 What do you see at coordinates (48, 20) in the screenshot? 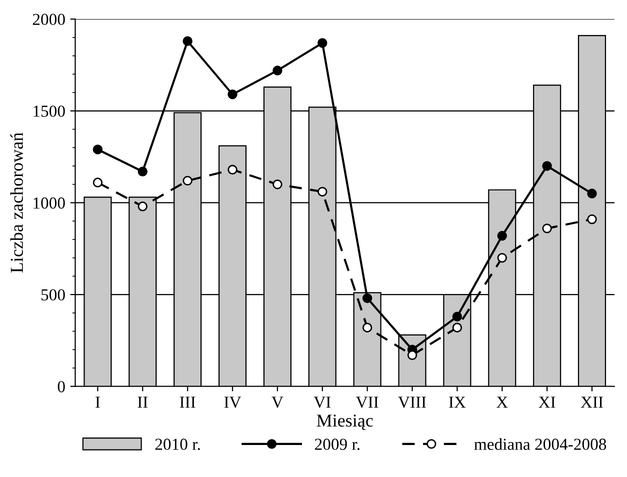
I see `y-tick-label: 2000` at bounding box center [48, 20].